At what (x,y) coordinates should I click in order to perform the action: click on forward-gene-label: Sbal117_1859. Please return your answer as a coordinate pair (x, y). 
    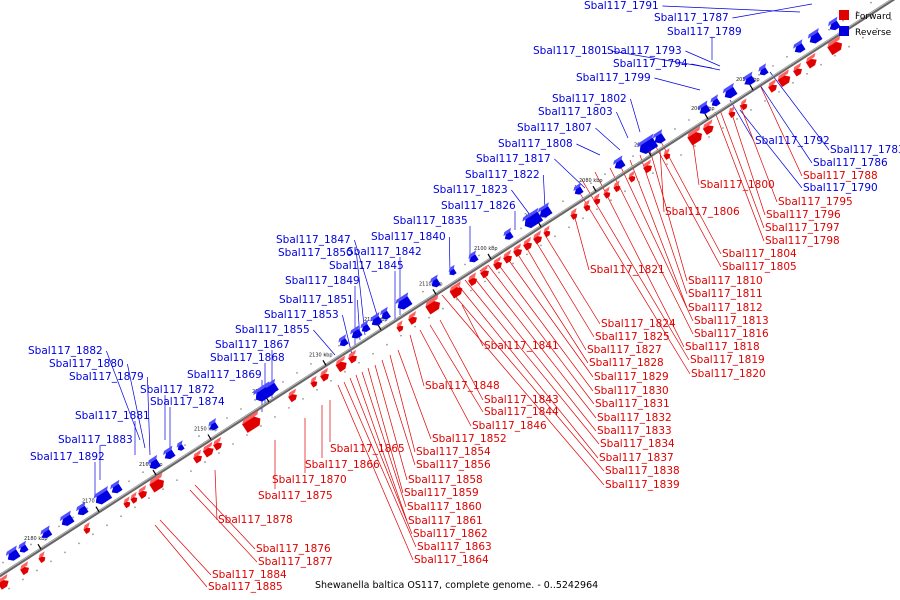
    Looking at the image, I should click on (441, 493).